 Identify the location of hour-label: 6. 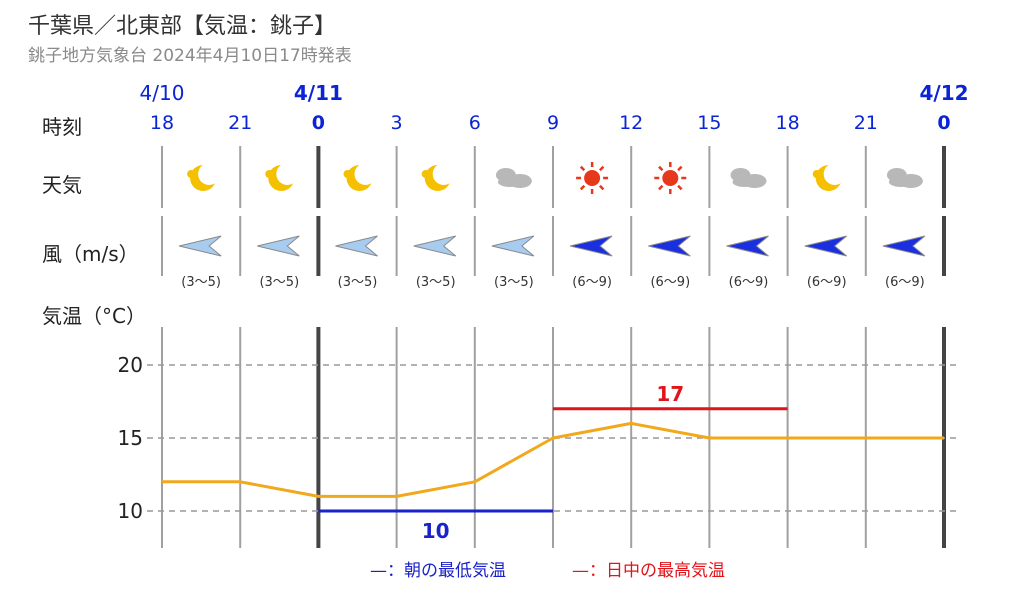
(475, 123).